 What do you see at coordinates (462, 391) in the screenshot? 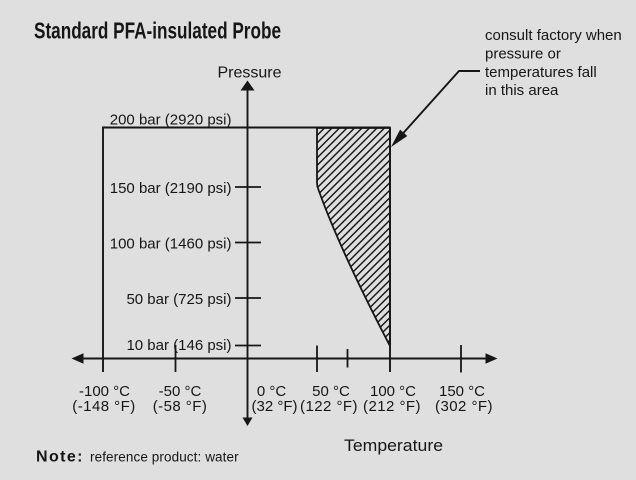
I see `svg-text: 150 °C` at bounding box center [462, 391].